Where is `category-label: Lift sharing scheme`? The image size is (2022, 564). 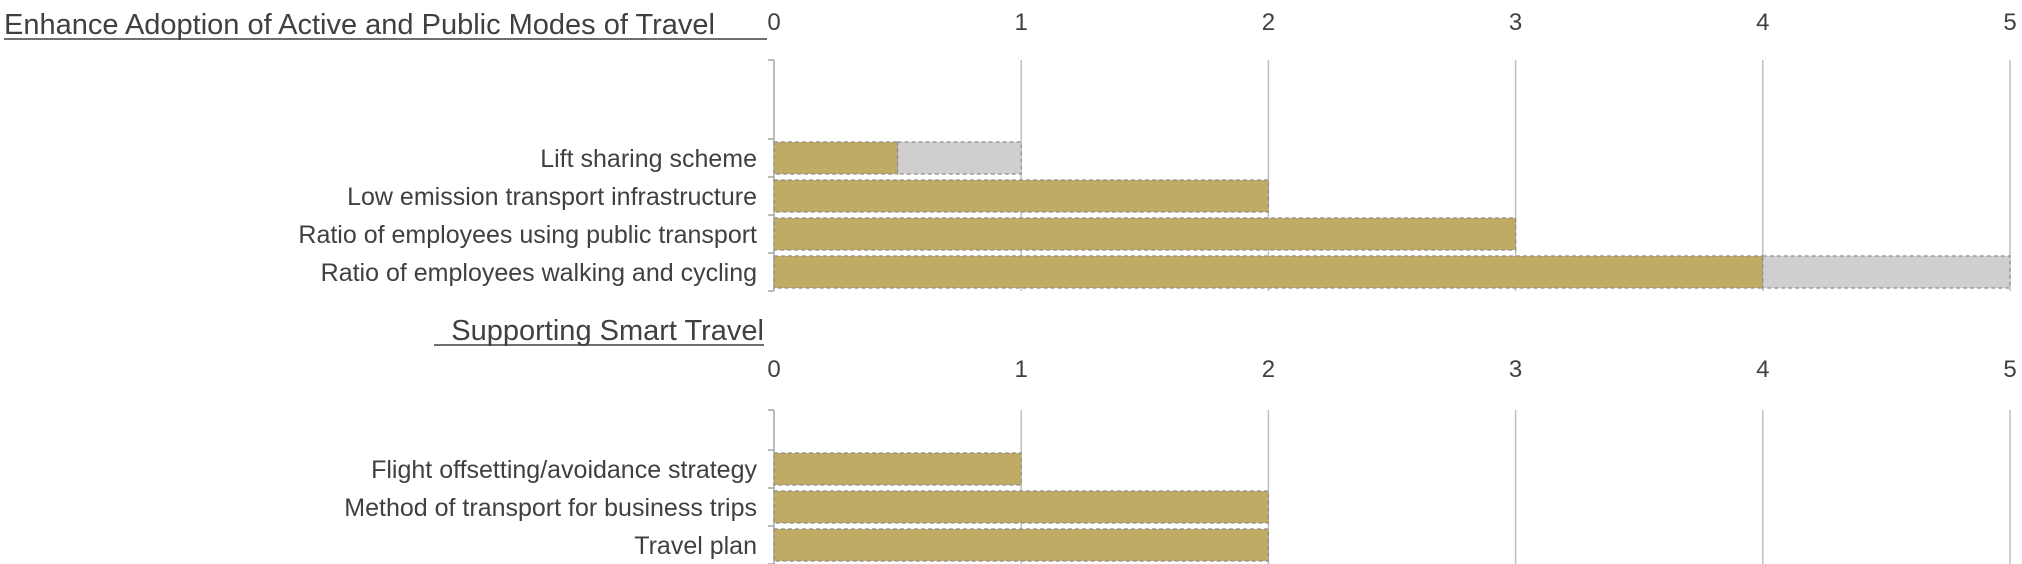
category-label: Lift sharing scheme is located at coordinates (648, 159).